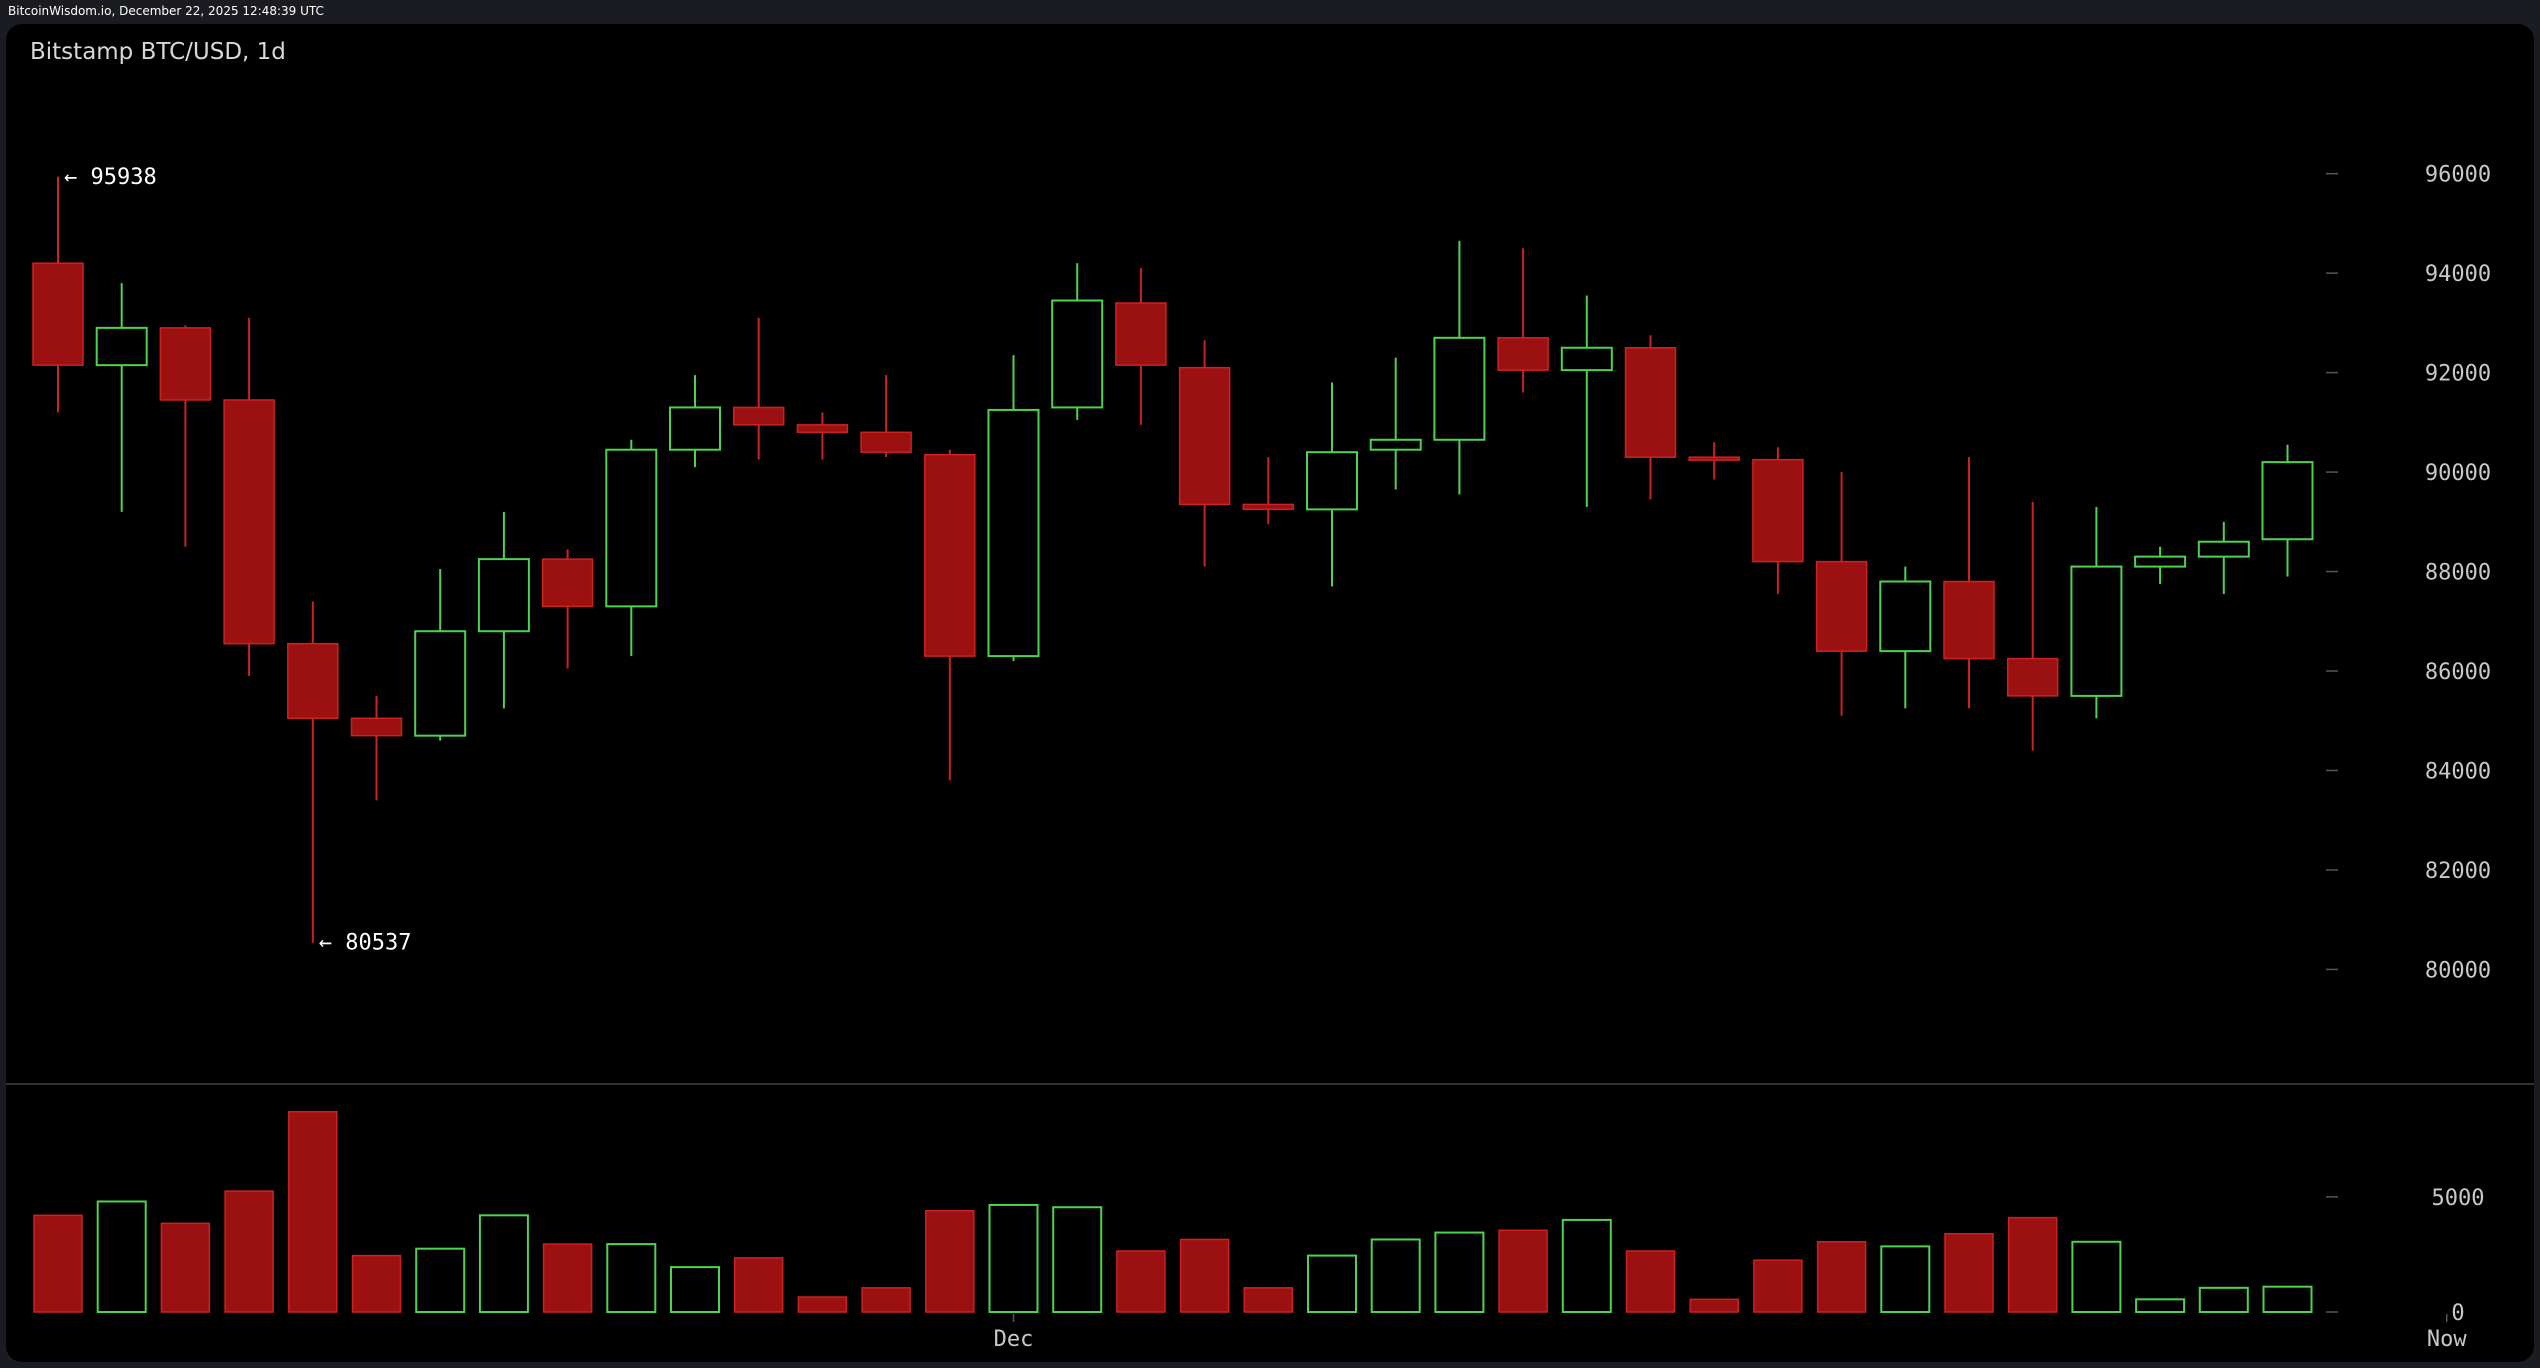  I want to click on time-tick-label: Dec, so click(1014, 1339).